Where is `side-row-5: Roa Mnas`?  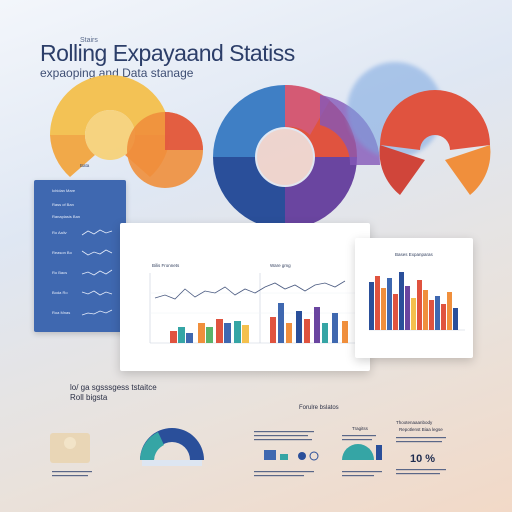 side-row-5: Roa Mnas is located at coordinates (83, 313).